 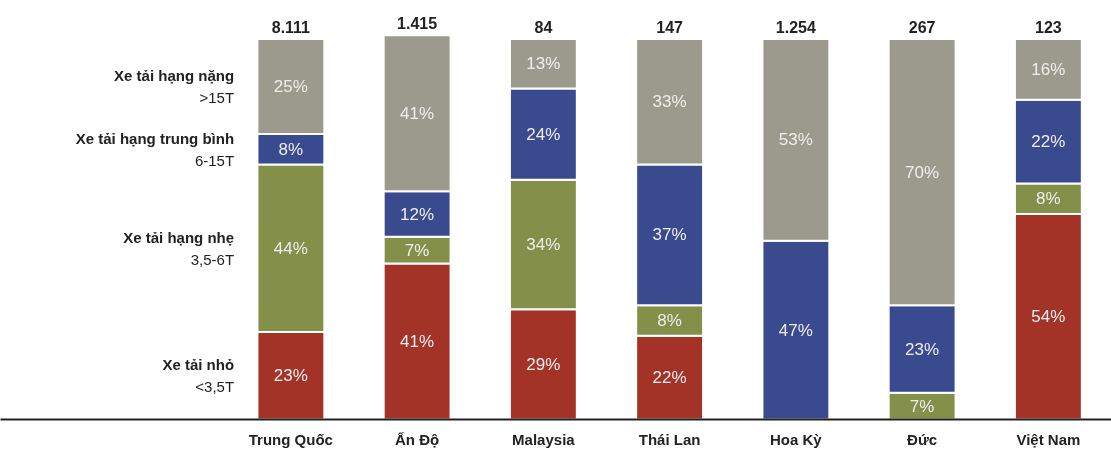 What do you see at coordinates (922, 28) in the screenshot?
I see `annotation: 267` at bounding box center [922, 28].